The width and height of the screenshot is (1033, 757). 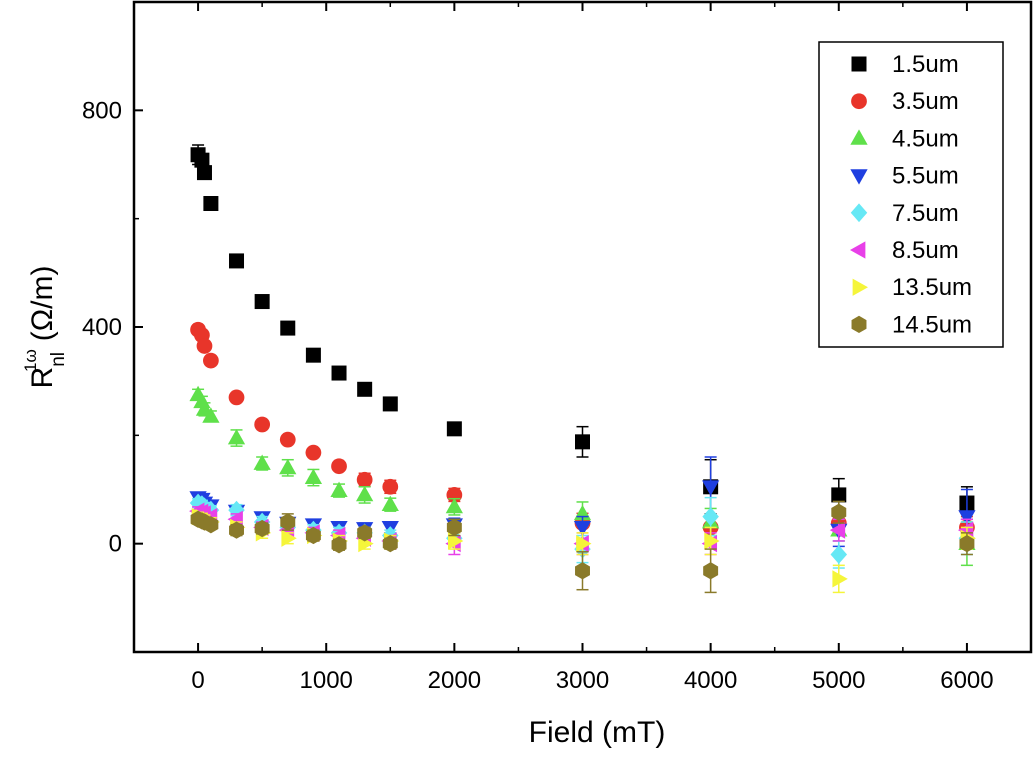 I want to click on legend-entry: 5.5um, so click(x=904, y=176).